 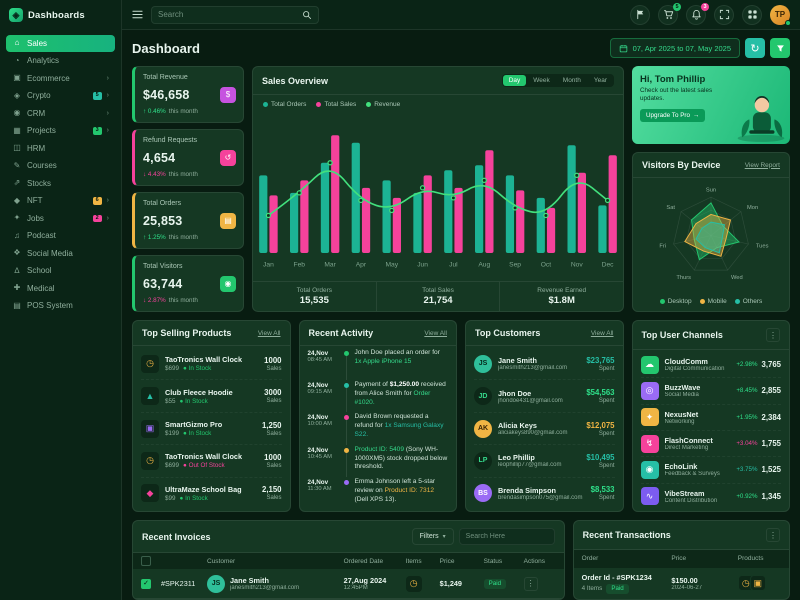 I want to click on ecommerce-icon: ▣, so click(x=17, y=78).